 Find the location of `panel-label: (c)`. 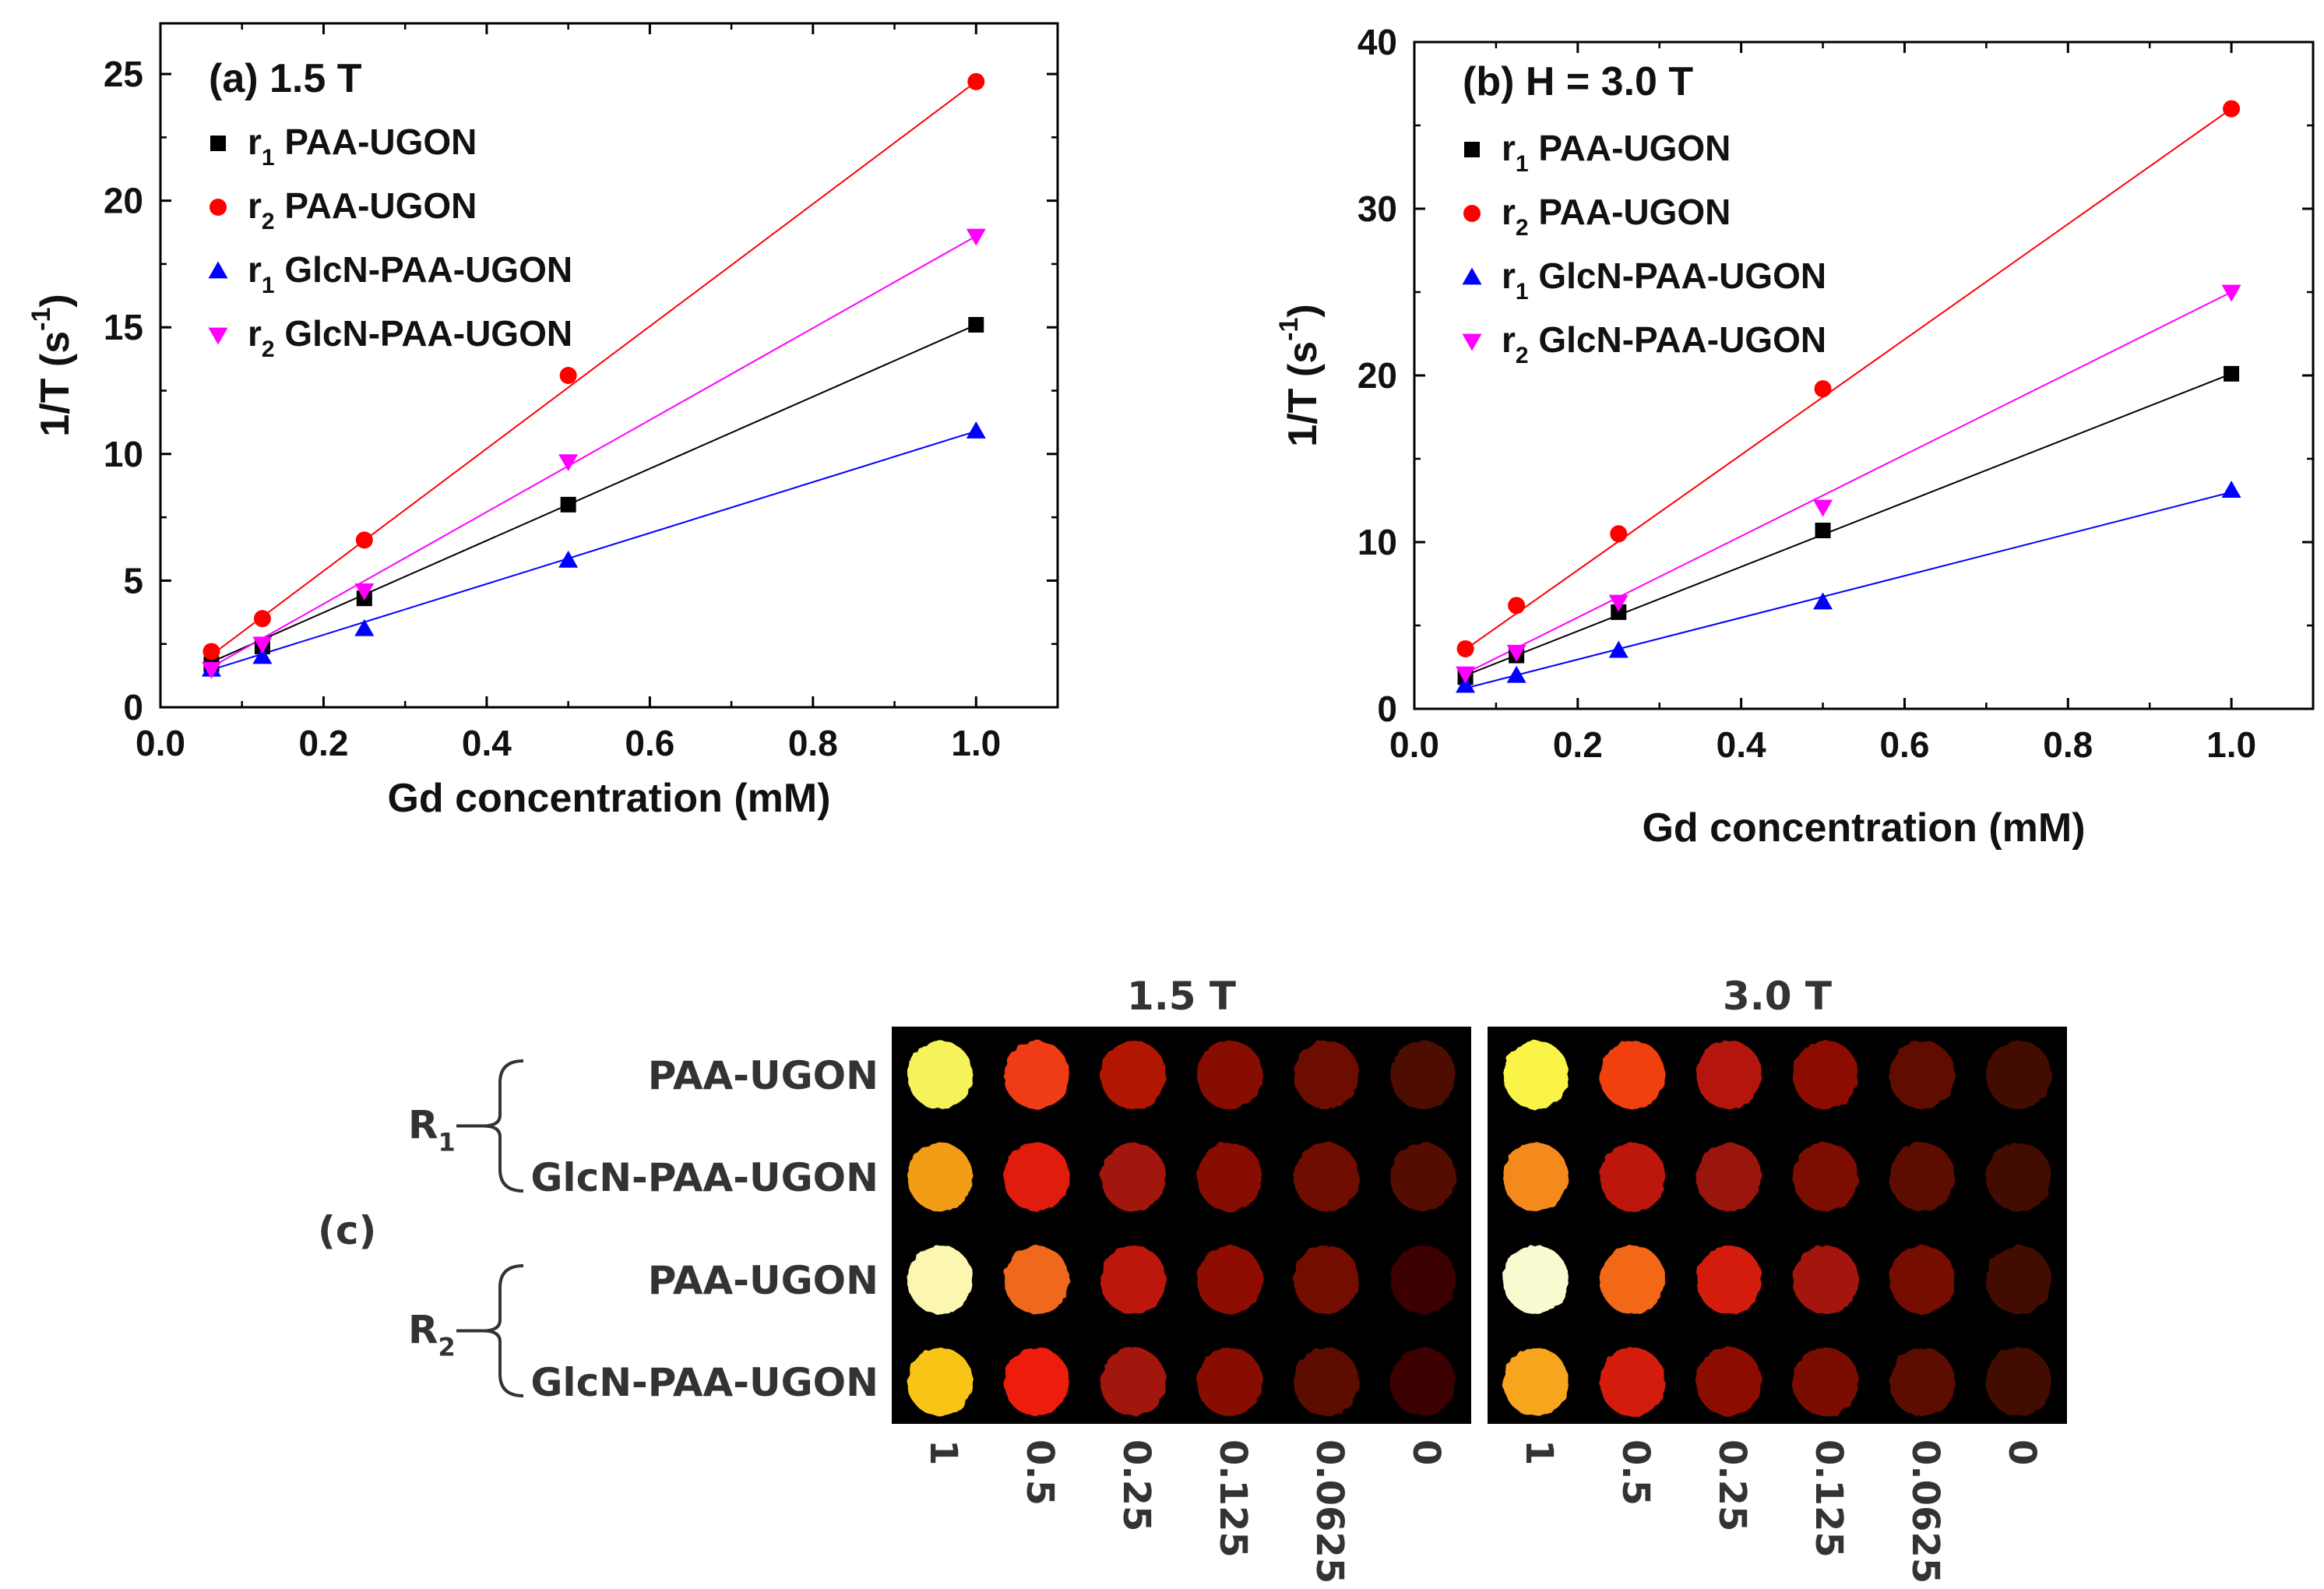

panel-label: (c) is located at coordinates (347, 1230).